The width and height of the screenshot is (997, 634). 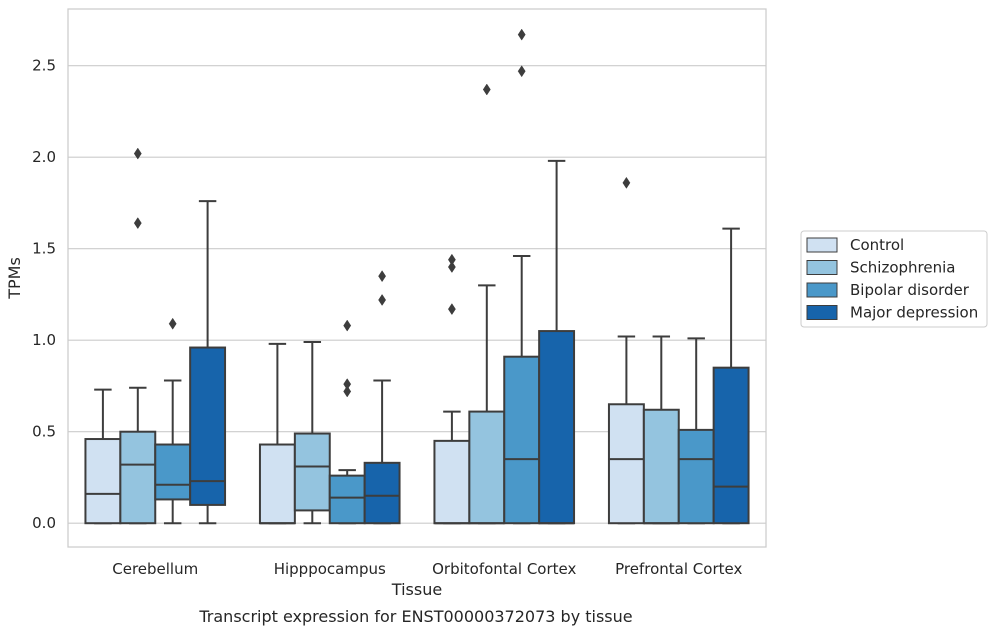 What do you see at coordinates (416, 589) in the screenshot?
I see `x-axis-label: Tissue` at bounding box center [416, 589].